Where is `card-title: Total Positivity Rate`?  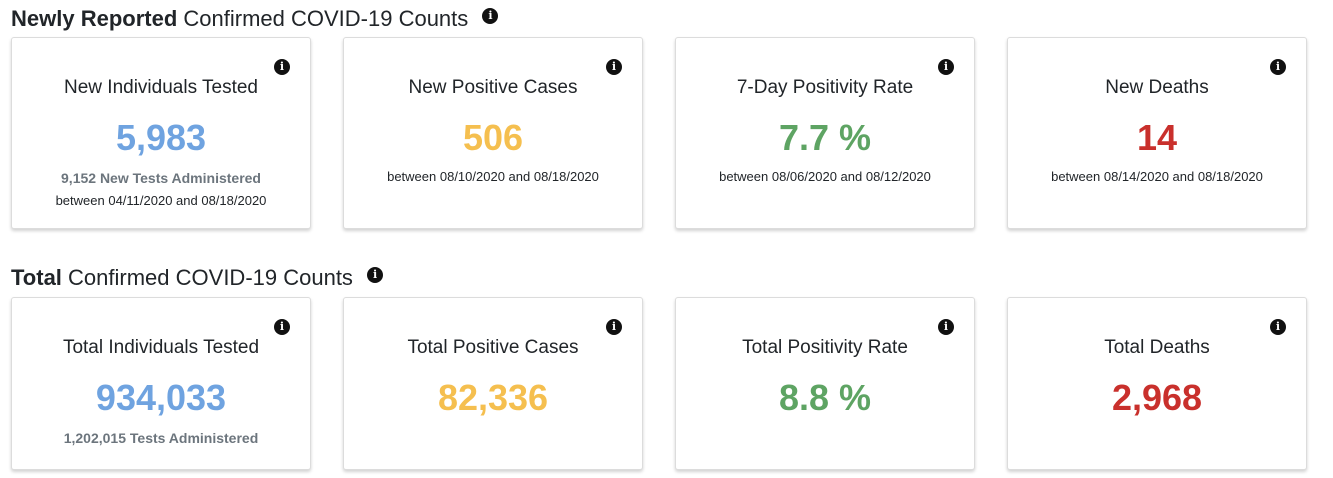 card-title: Total Positivity Rate is located at coordinates (825, 347).